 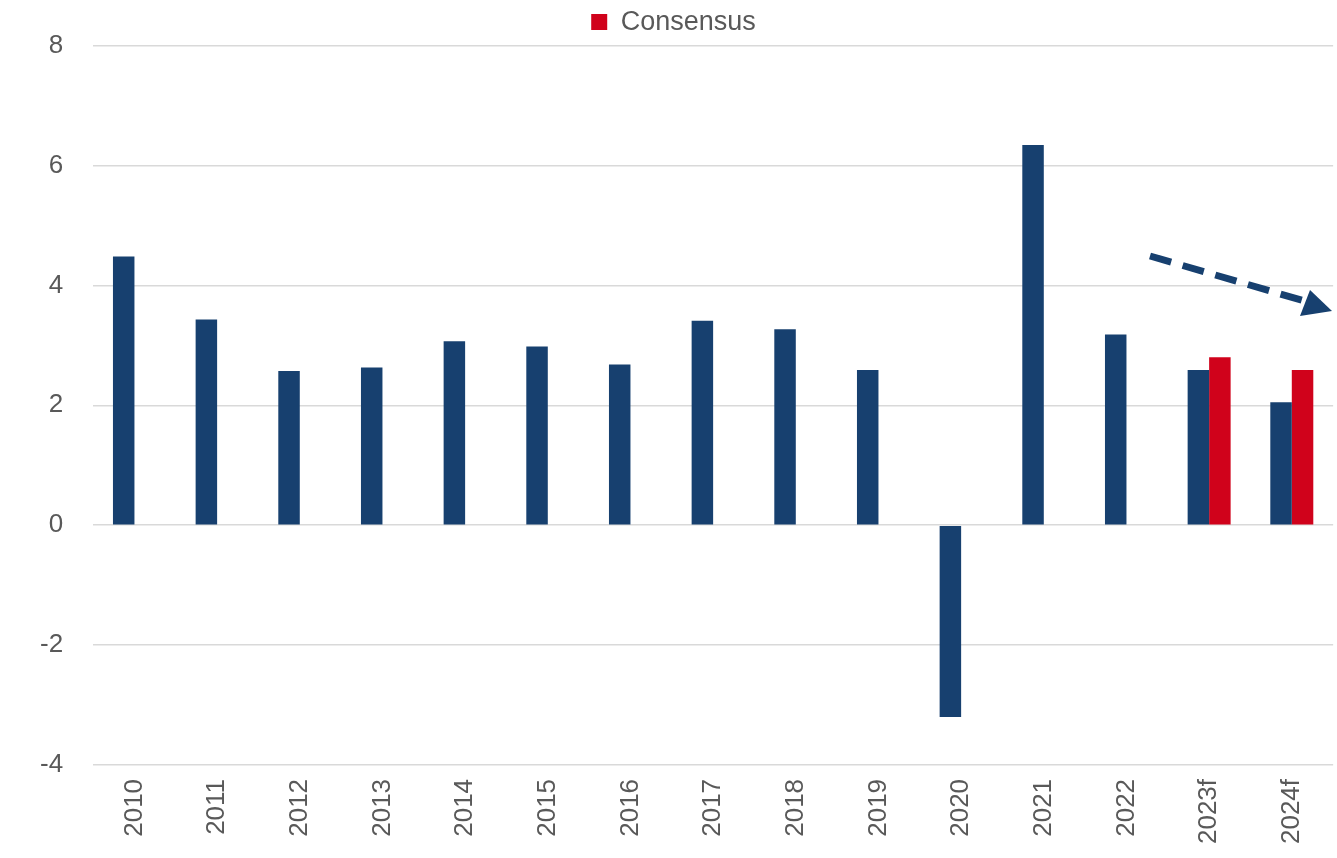 I want to click on y-tick-label: 8, so click(x=56, y=43).